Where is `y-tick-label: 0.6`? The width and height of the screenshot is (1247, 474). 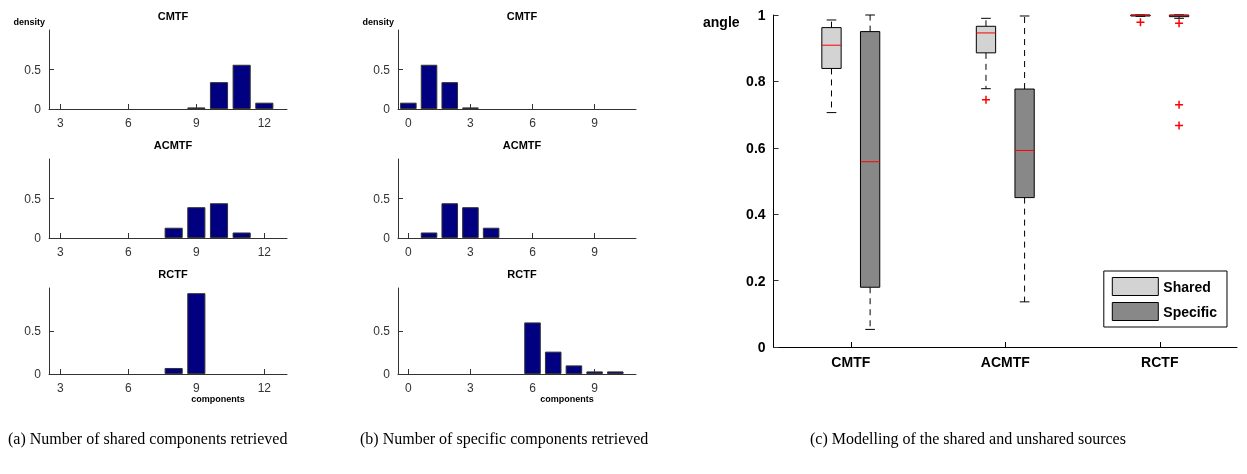
y-tick-label: 0.6 is located at coordinates (756, 147).